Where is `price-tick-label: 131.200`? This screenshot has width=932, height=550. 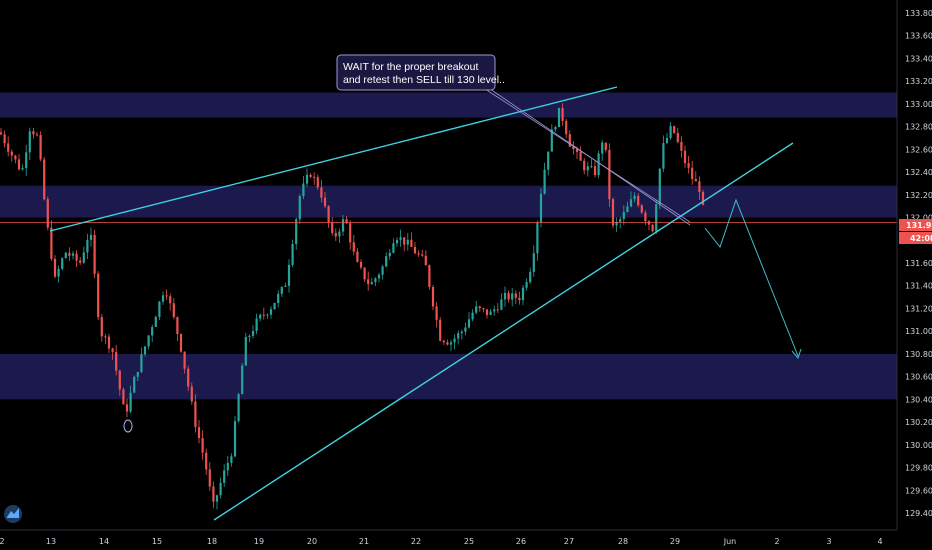 price-tick-label: 131.200 is located at coordinates (918, 308).